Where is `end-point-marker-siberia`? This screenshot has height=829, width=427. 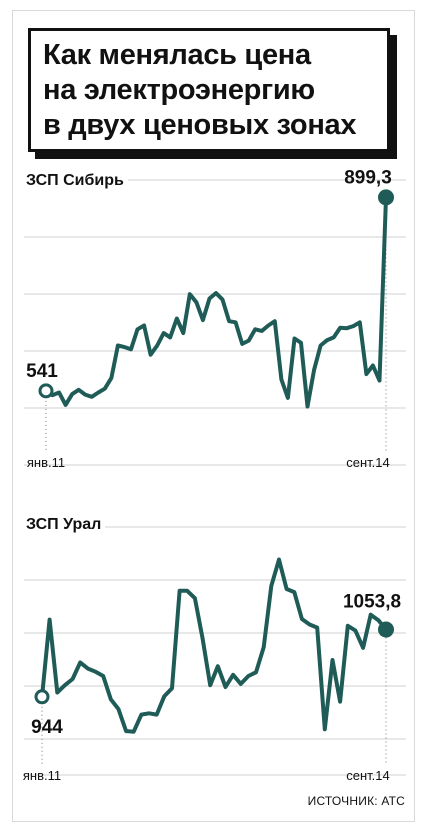
end-point-marker-siberia is located at coordinates (386, 197).